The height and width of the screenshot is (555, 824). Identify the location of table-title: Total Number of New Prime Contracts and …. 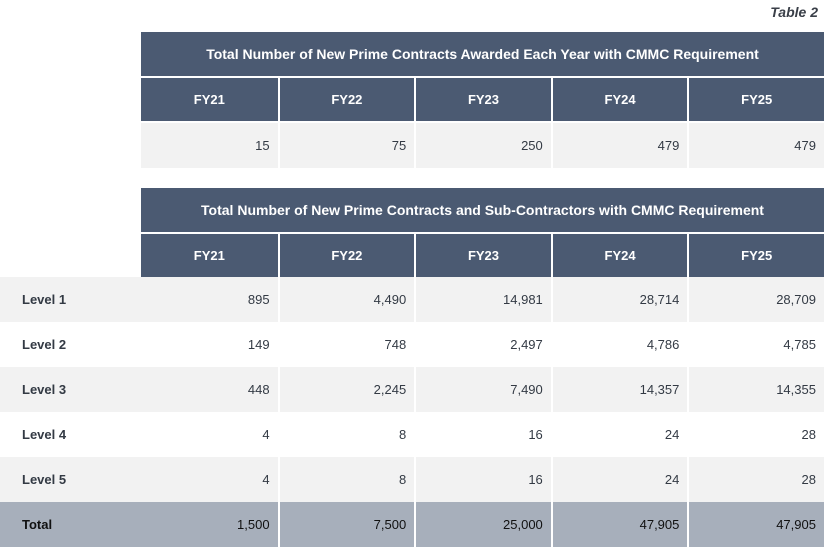
(482, 210).